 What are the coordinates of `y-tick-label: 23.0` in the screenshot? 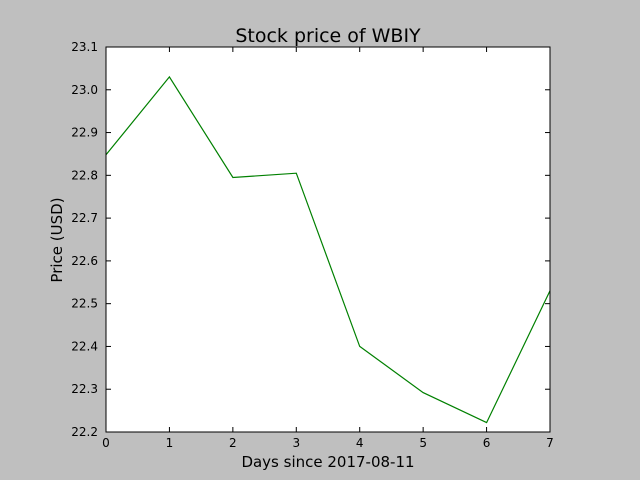 It's located at (84, 90).